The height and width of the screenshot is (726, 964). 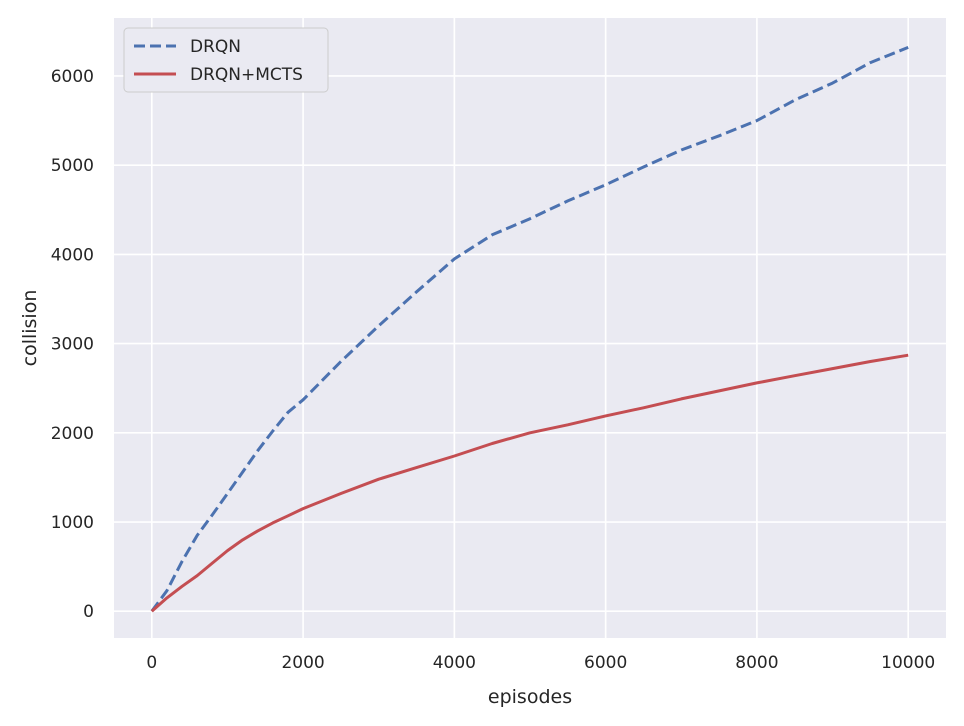 I want to click on y-axis-label: collision, so click(x=30, y=328).